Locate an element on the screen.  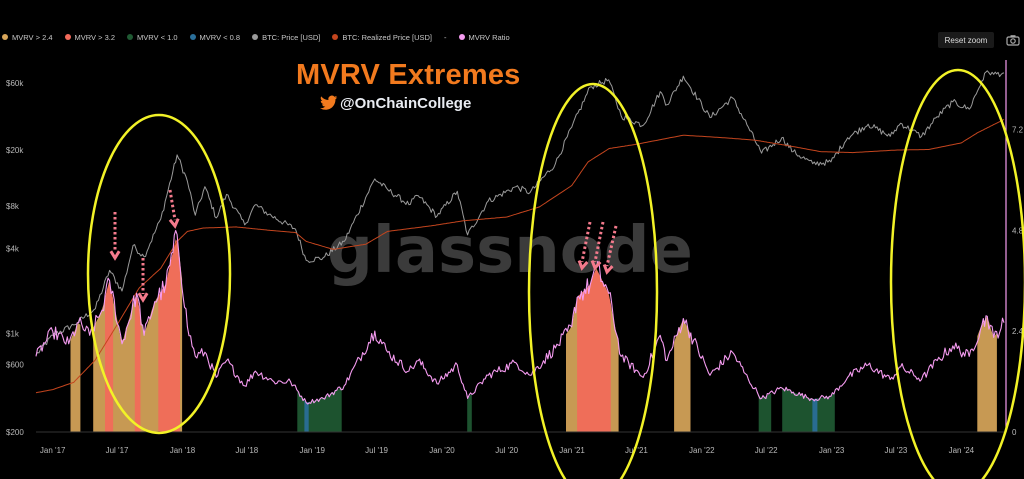
chart-title: MVRV Extremes is located at coordinates (408, 75).